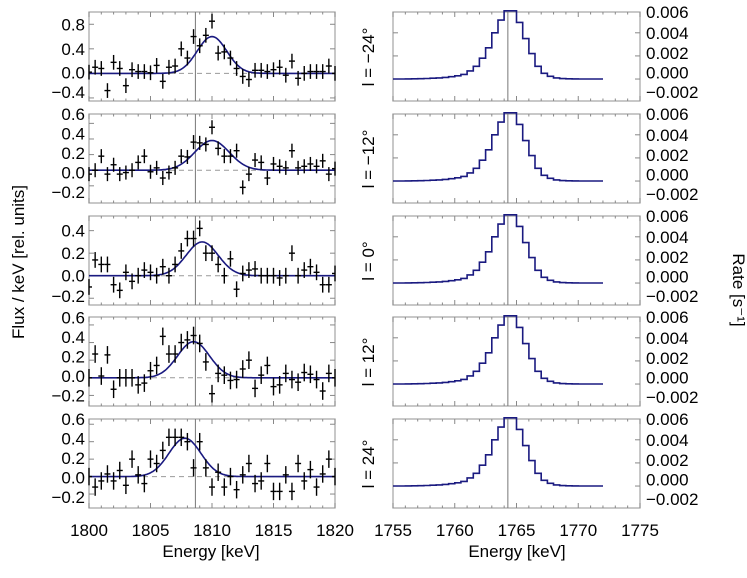 This screenshot has width=747, height=578. I want to click on x-tick-label: 1755, so click(393, 530).